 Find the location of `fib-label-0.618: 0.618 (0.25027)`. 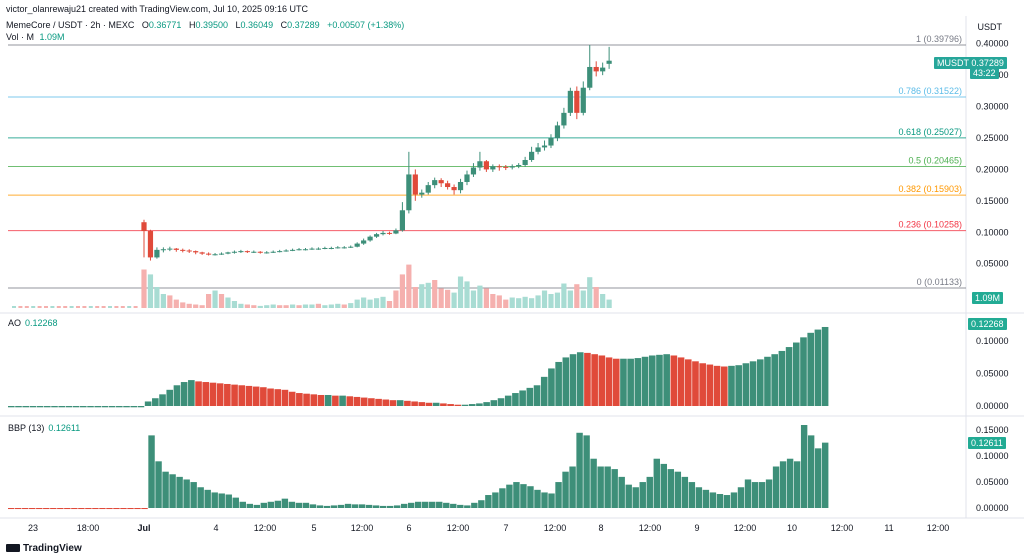

fib-label-0.618: 0.618 (0.25027) is located at coordinates (930, 132).